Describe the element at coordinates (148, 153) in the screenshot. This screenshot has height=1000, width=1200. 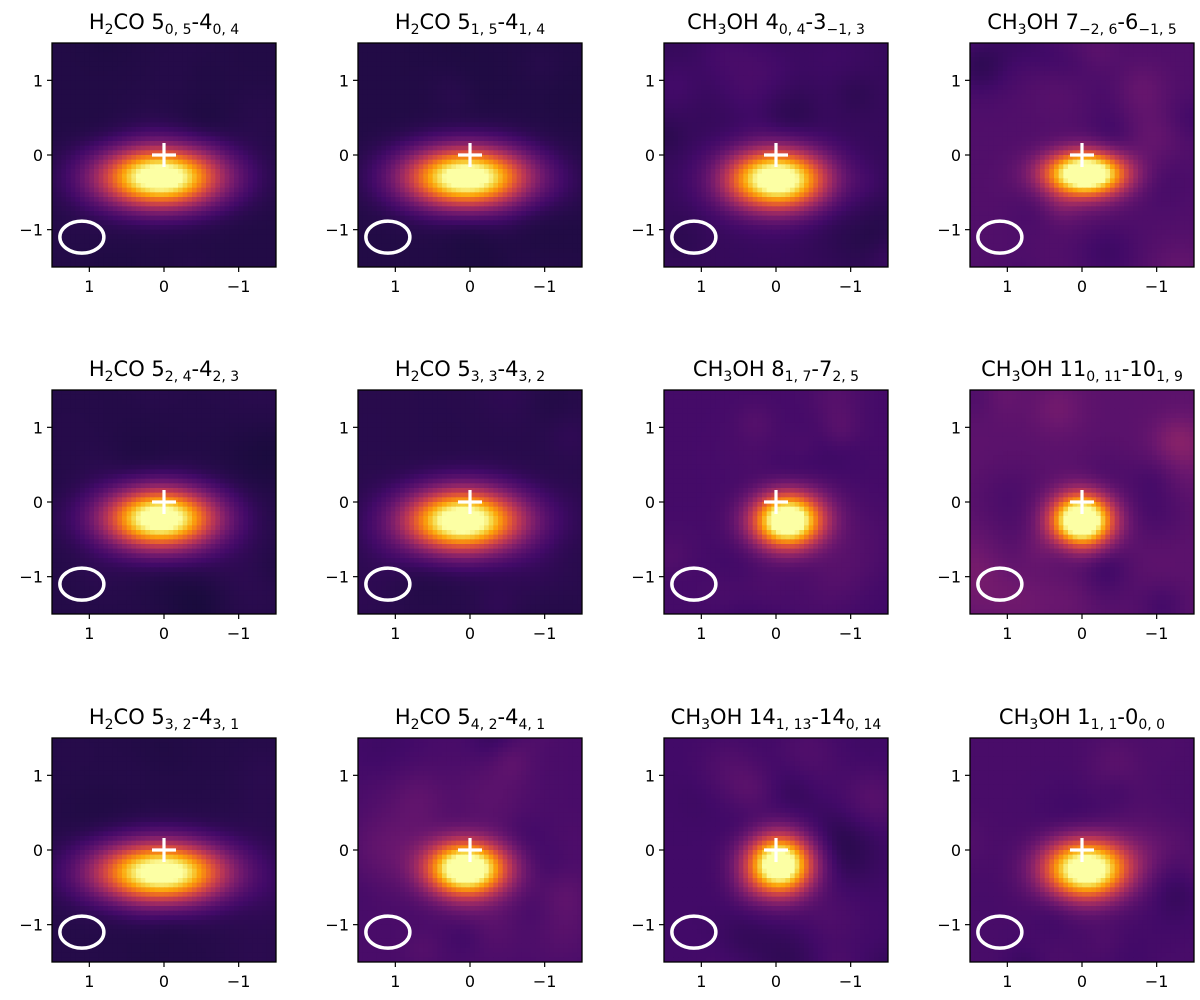
I see `map-panel: 1 1 0 0 −1 −1 H2​CO 50, 5​-40, 4​` at that location.